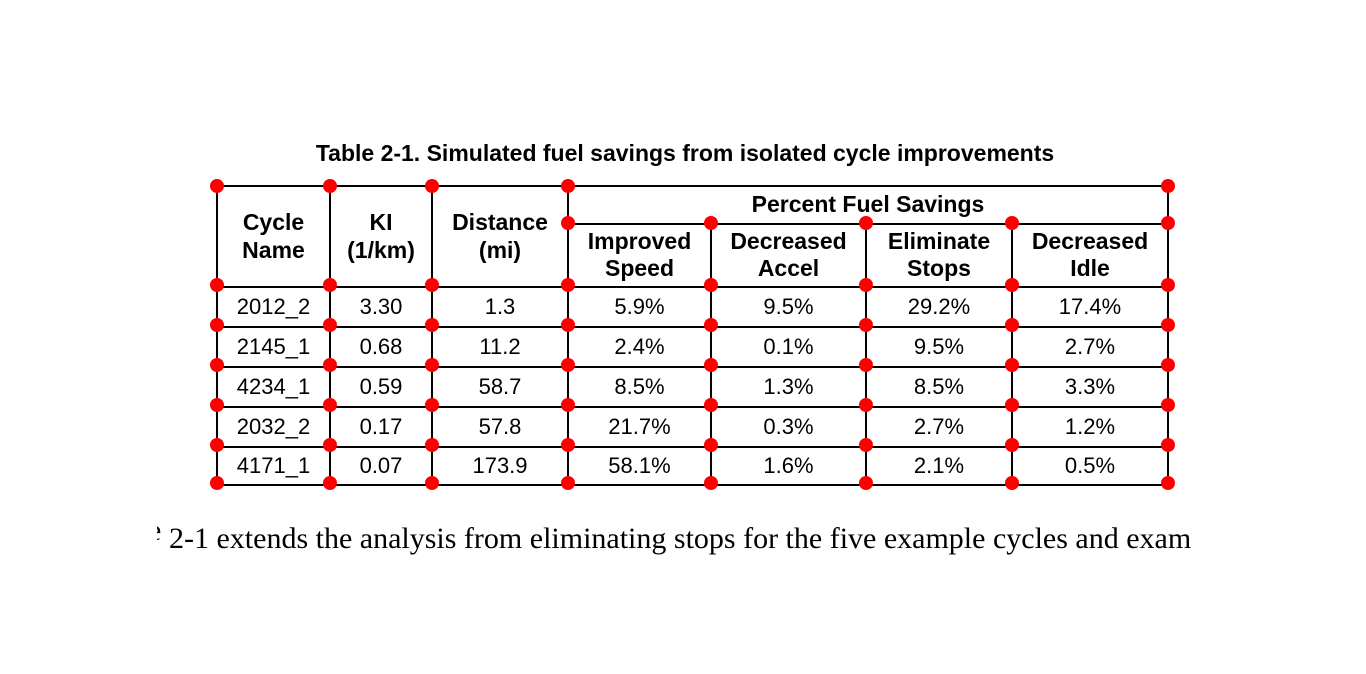 The width and height of the screenshot is (1366, 674). What do you see at coordinates (692, 427) in the screenshot?
I see `table-row: 2032_2 0.17 57.8 21.7% 0.3% 2.7% 1.2%` at bounding box center [692, 427].